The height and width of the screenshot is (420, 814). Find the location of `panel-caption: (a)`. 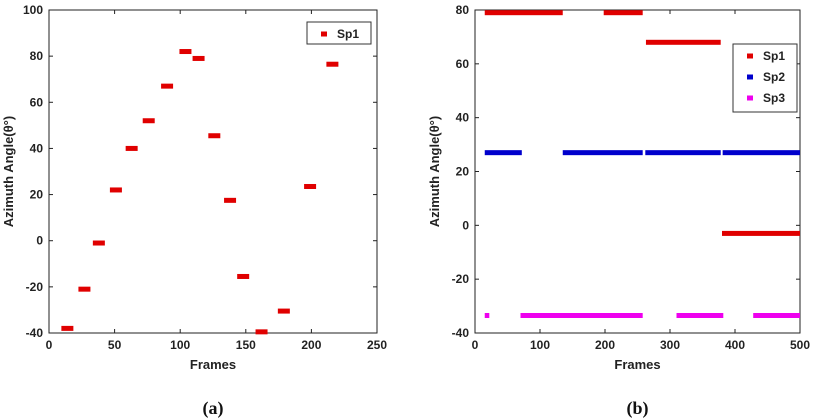

panel-caption: (a) is located at coordinates (213, 408).